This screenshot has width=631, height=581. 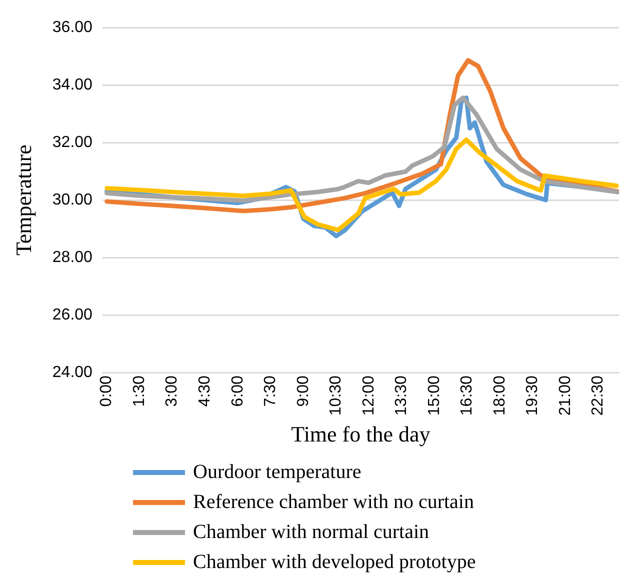 What do you see at coordinates (172, 391) in the screenshot?
I see `x-tick-label: 3:00` at bounding box center [172, 391].